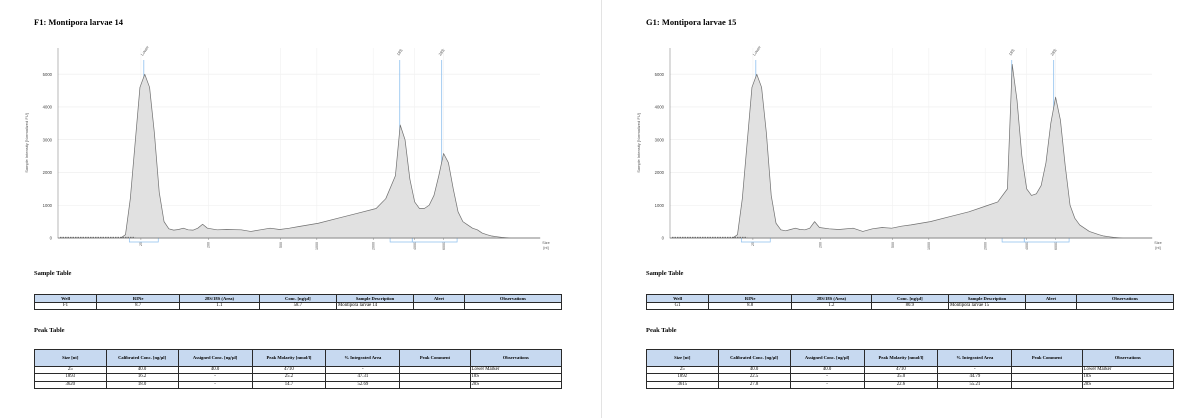 The width and height of the screenshot is (1200, 418). Describe the element at coordinates (142, 370) in the screenshot. I see `table-cell: 40.0` at that location.